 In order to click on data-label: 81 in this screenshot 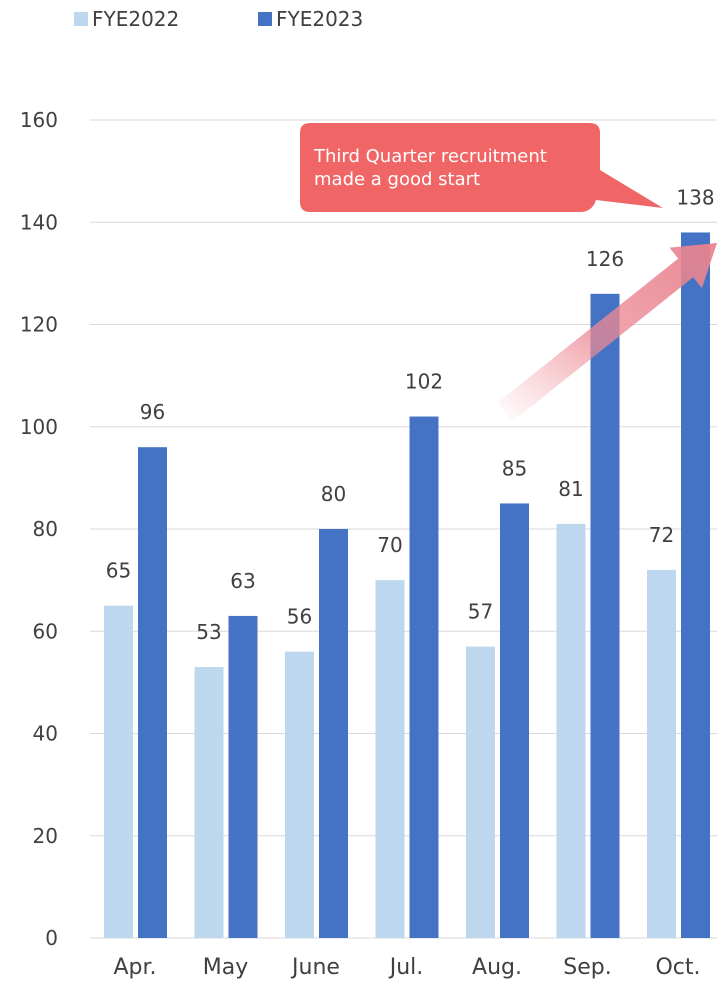, I will do `click(570, 489)`.